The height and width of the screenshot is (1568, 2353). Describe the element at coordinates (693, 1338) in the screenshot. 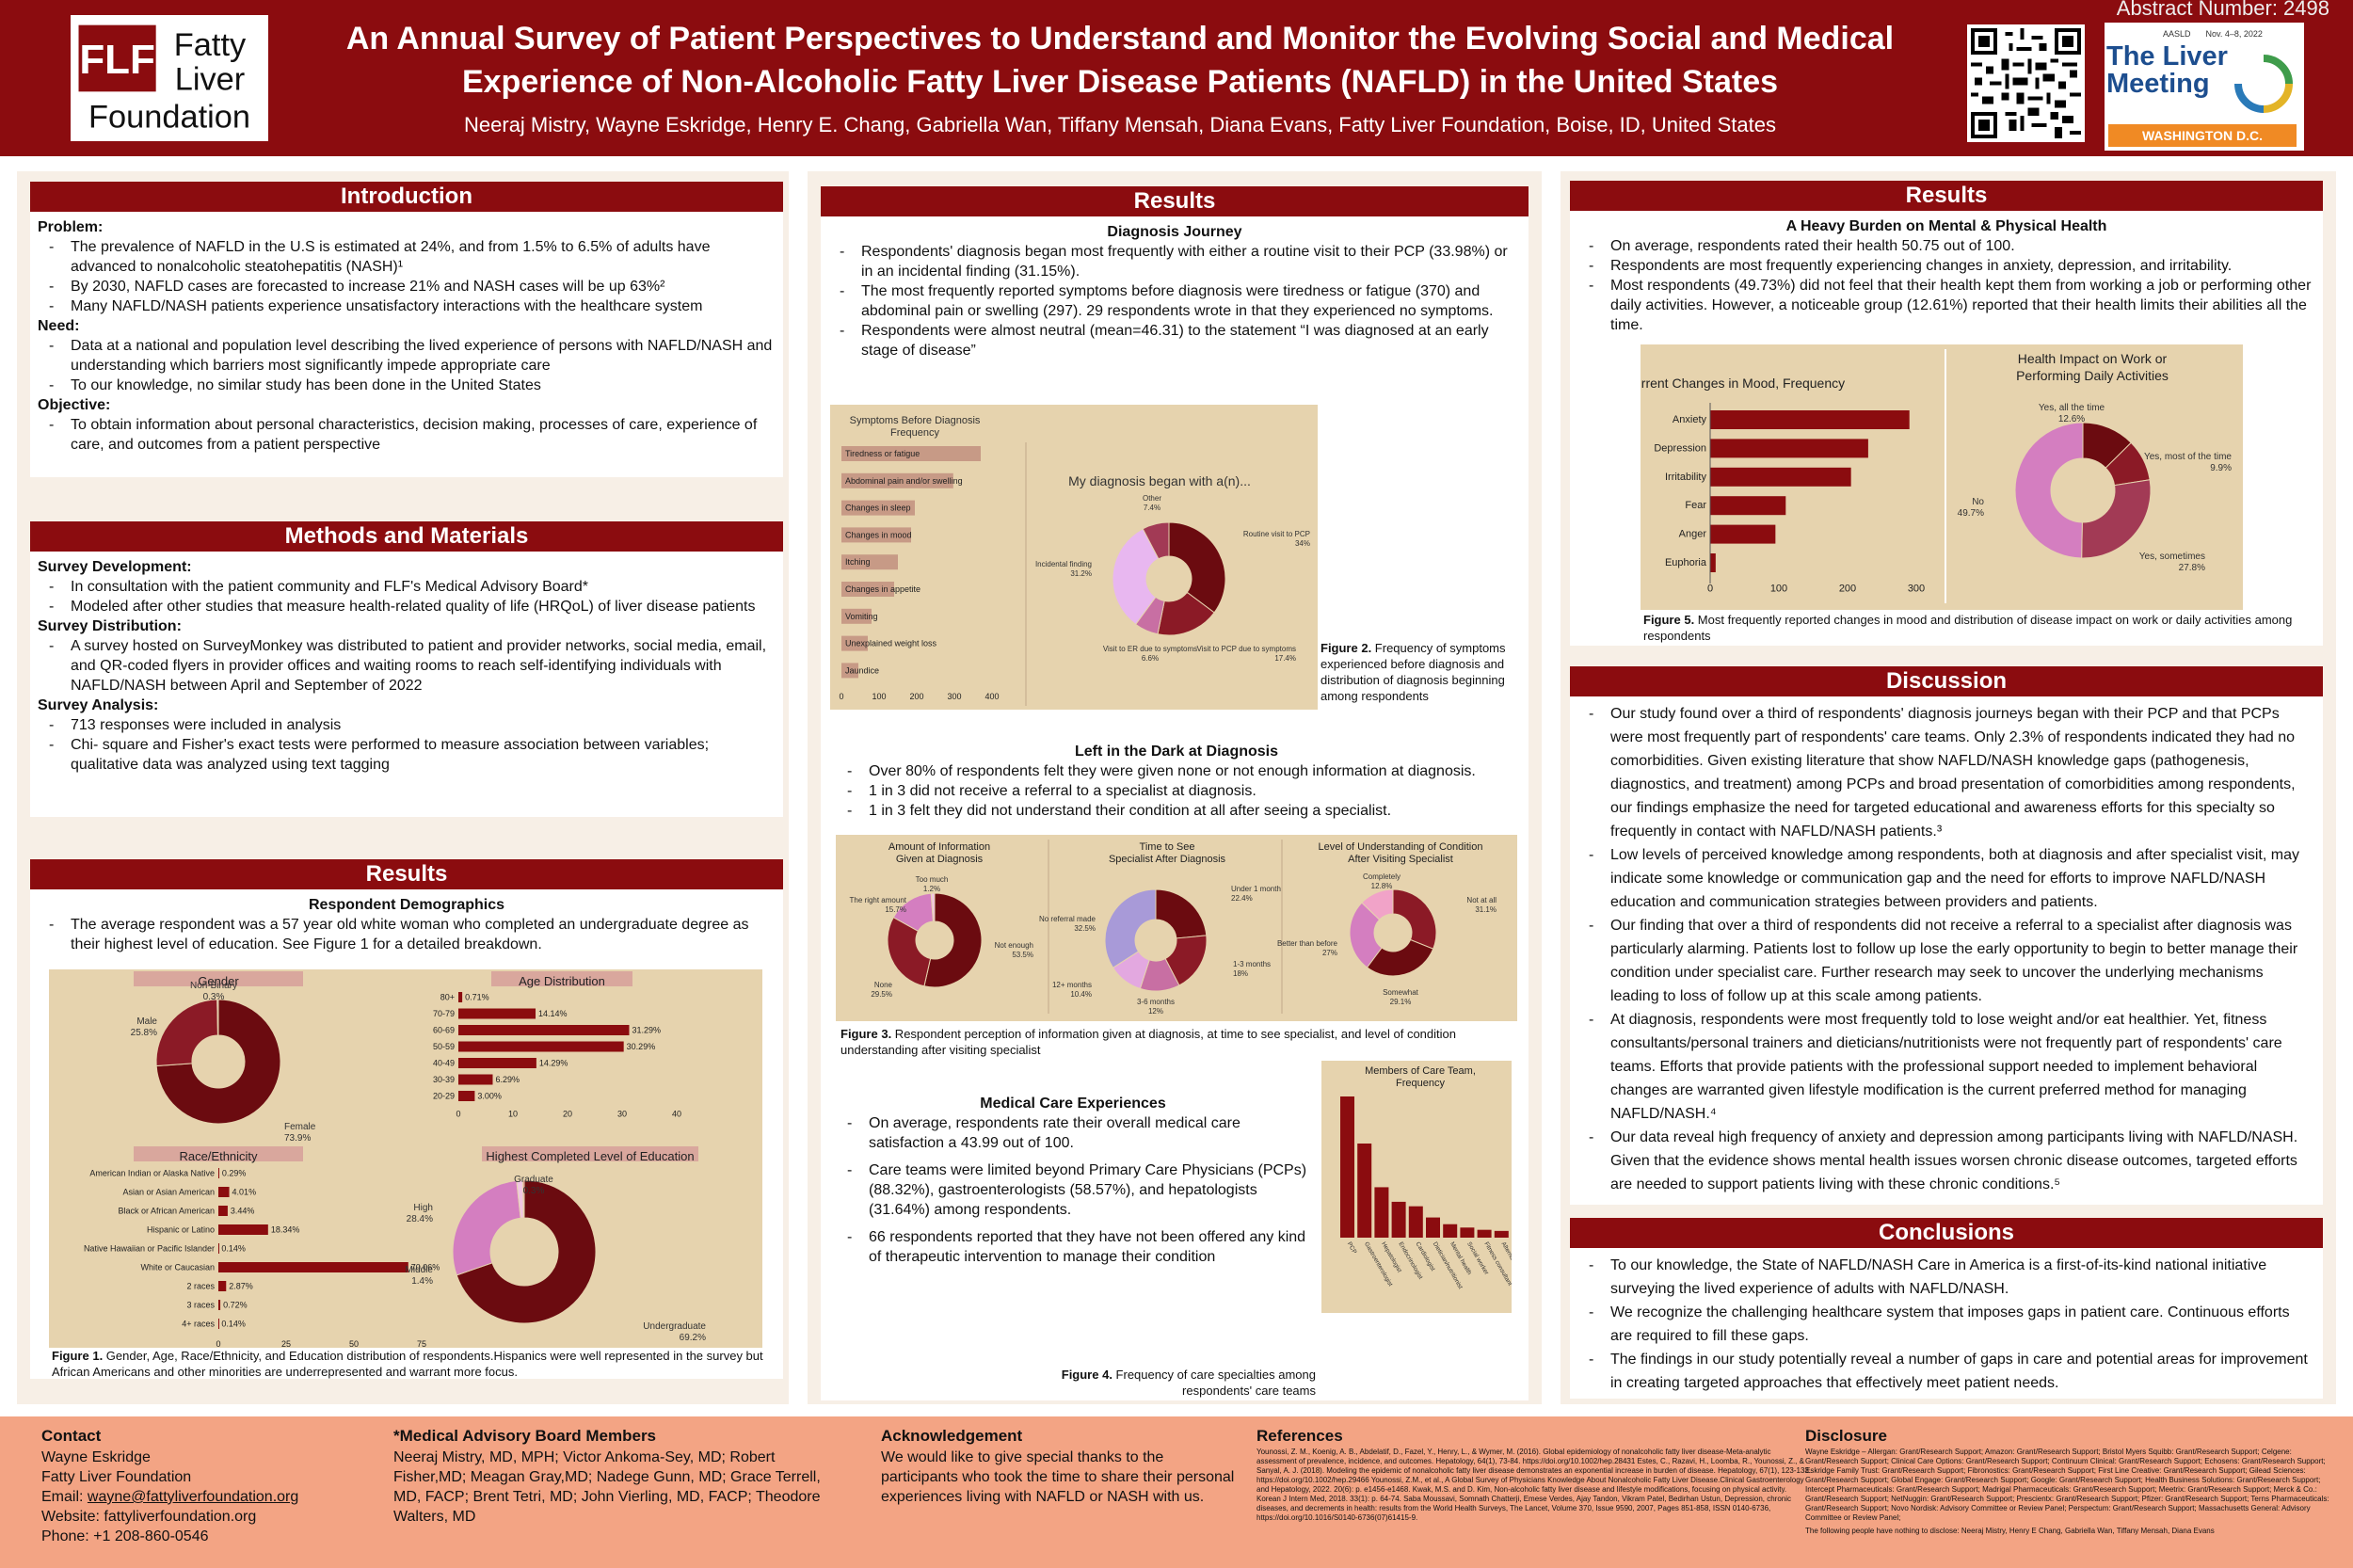

I see `education-value: 69.2%` at that location.